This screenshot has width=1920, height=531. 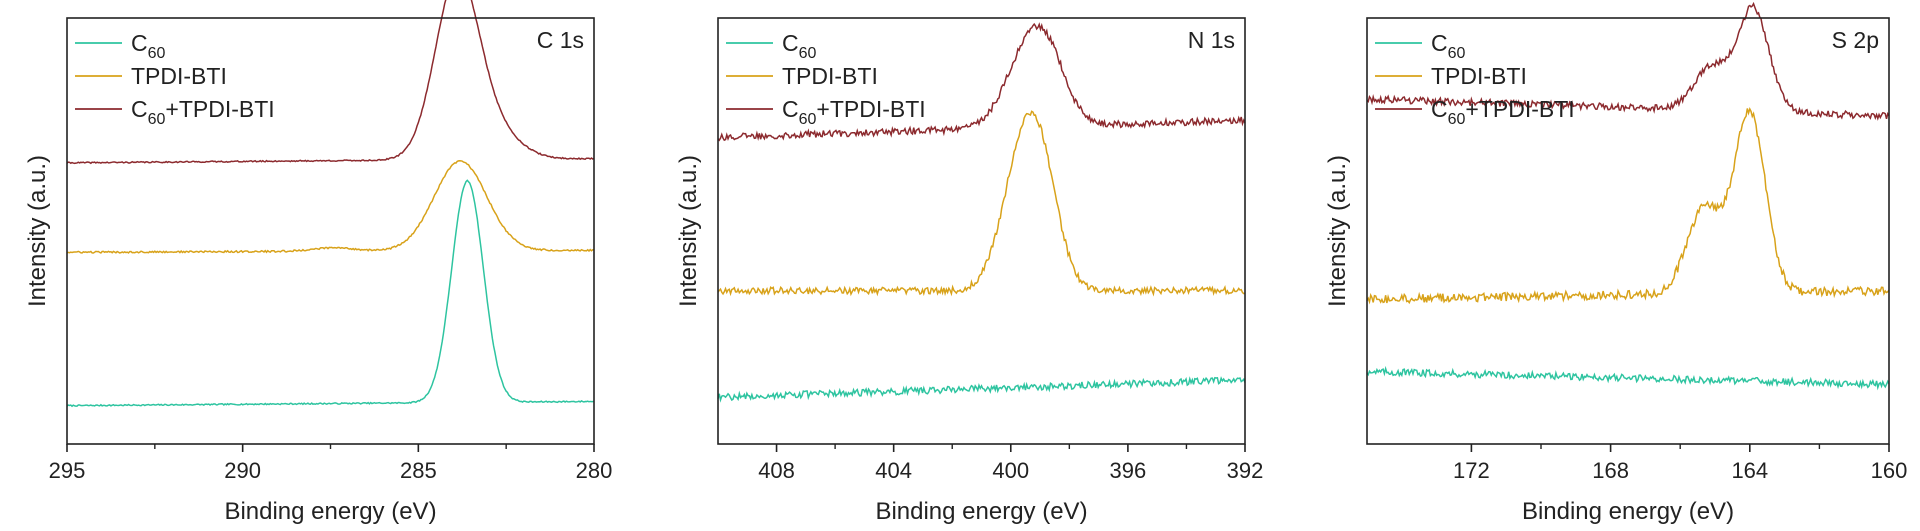 I want to click on x-tick-label: 408, so click(x=776, y=470).